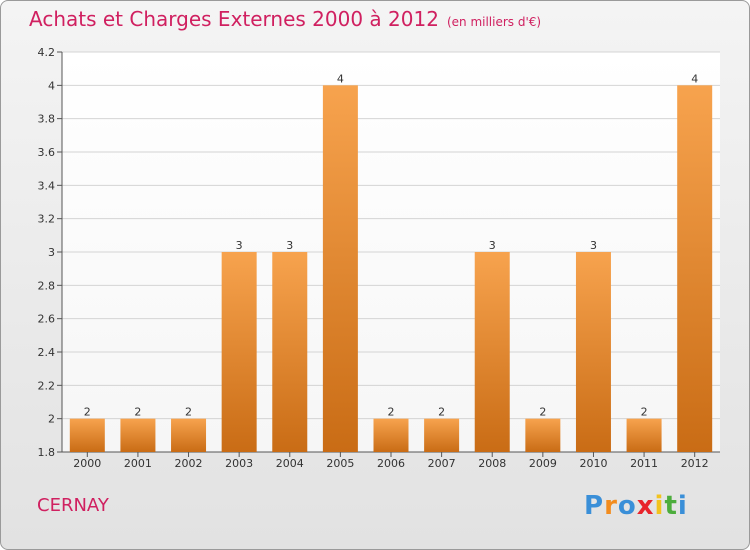 This screenshot has height=550, width=750. What do you see at coordinates (51, 419) in the screenshot?
I see `y-tick-label: 2` at bounding box center [51, 419].